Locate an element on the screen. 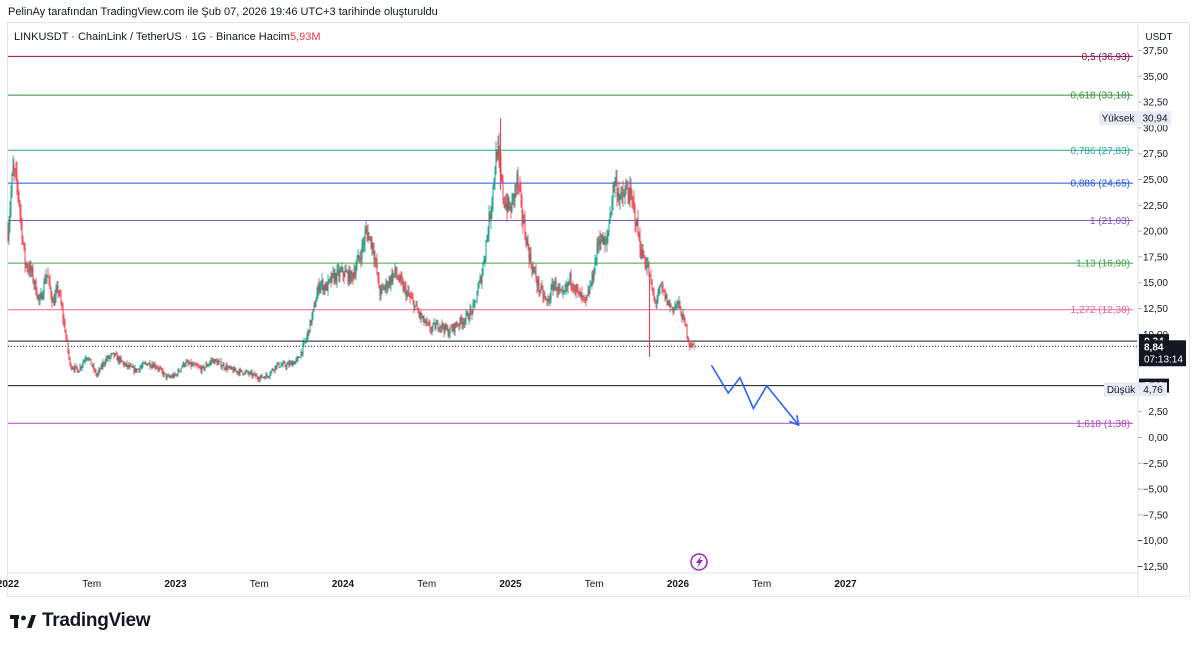 Image resolution: width=1200 pixels, height=646 pixels. lightning-icon is located at coordinates (699, 562).